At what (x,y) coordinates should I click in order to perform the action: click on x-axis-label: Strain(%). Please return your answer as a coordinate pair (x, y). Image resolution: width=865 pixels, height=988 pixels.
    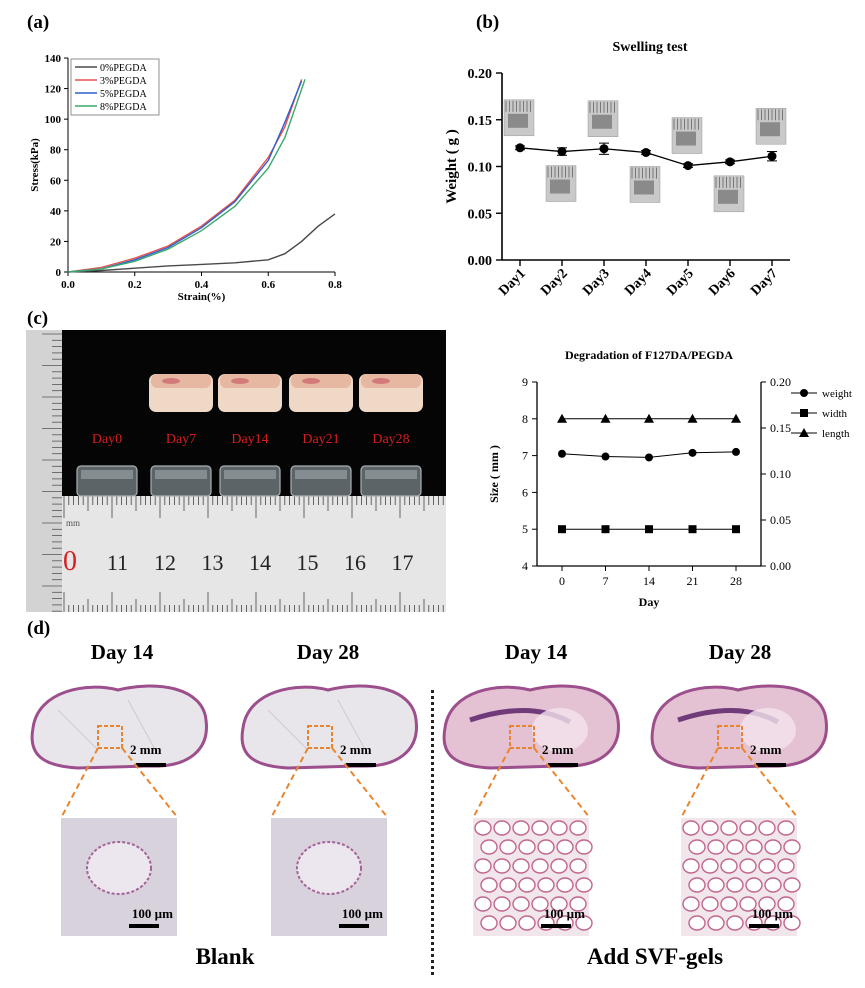
    Looking at the image, I should click on (202, 297).